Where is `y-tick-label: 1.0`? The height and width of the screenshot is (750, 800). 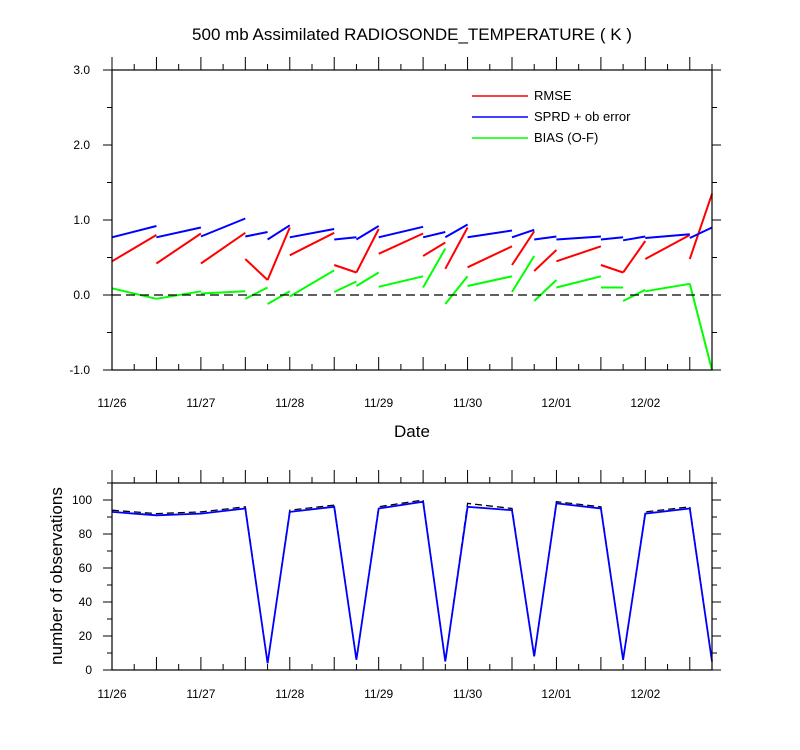
y-tick-label: 1.0 is located at coordinates (81, 220).